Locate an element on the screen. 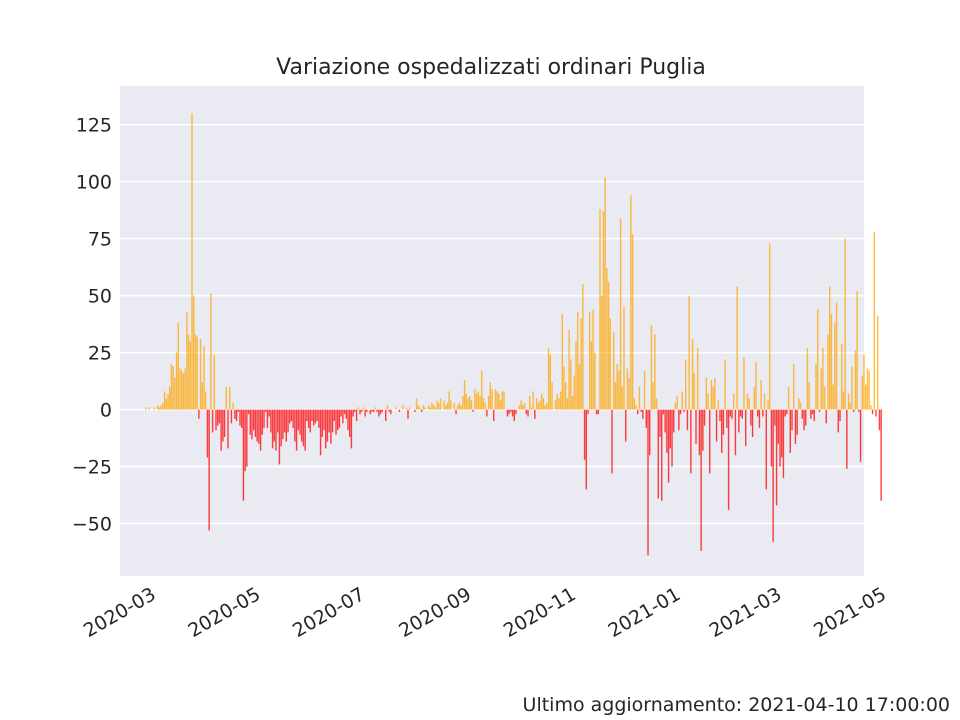 This screenshot has width=960, height=720. x-tick-label: 2020-07 is located at coordinates (329, 612).